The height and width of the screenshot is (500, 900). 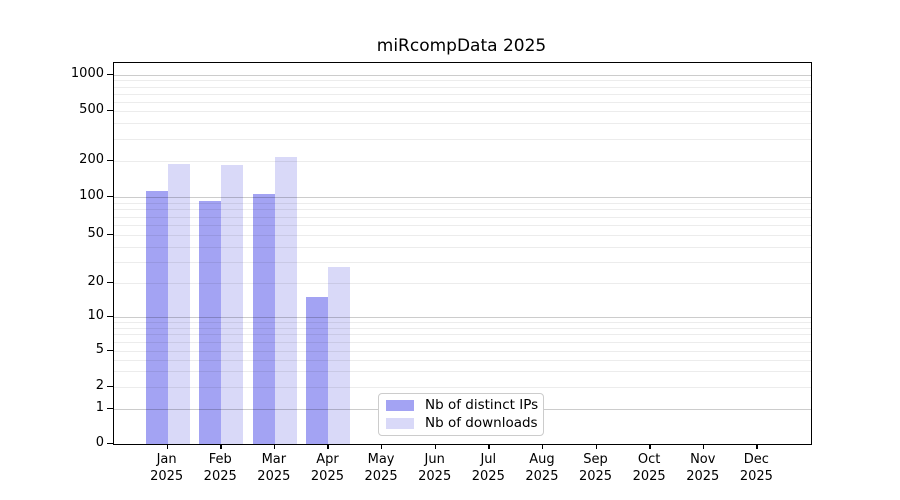 I want to click on legend-swatch-distinct-ips, so click(x=400, y=405).